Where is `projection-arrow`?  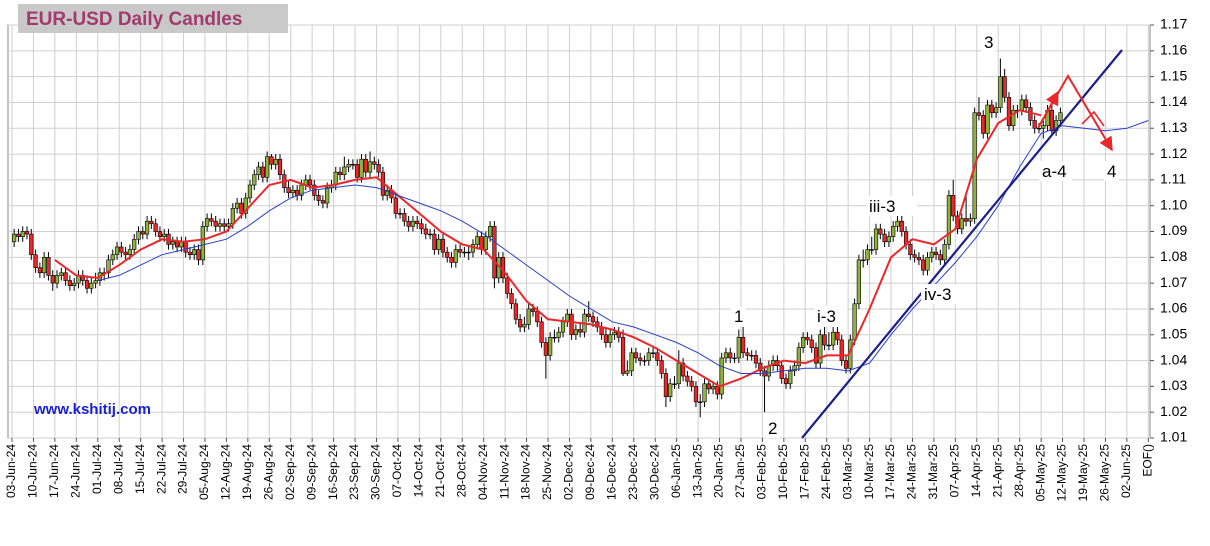
projection-arrow is located at coordinates (1049, 108).